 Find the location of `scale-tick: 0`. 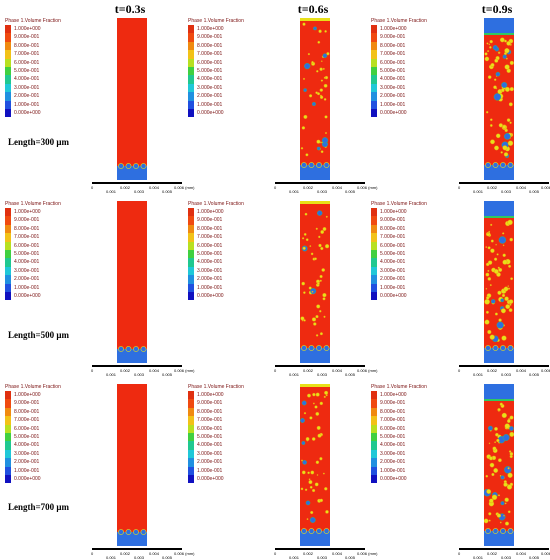

scale-tick: 0 is located at coordinates (275, 370).